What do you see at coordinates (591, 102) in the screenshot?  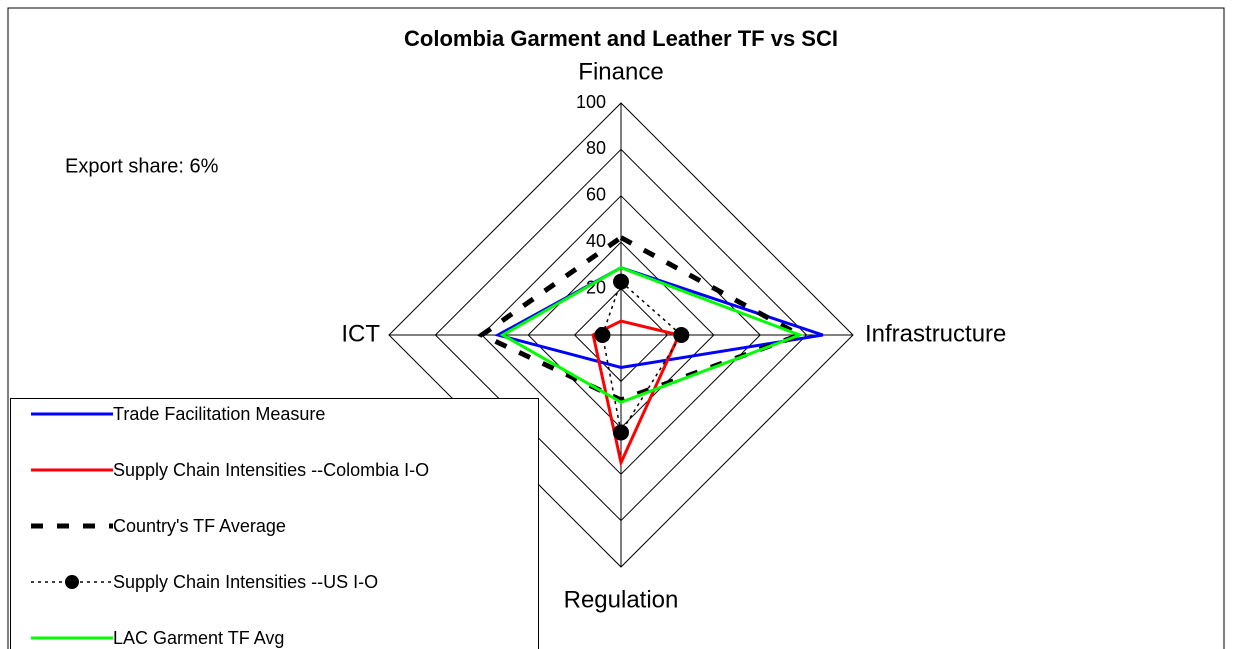 I see `r-tick-label: 100` at bounding box center [591, 102].